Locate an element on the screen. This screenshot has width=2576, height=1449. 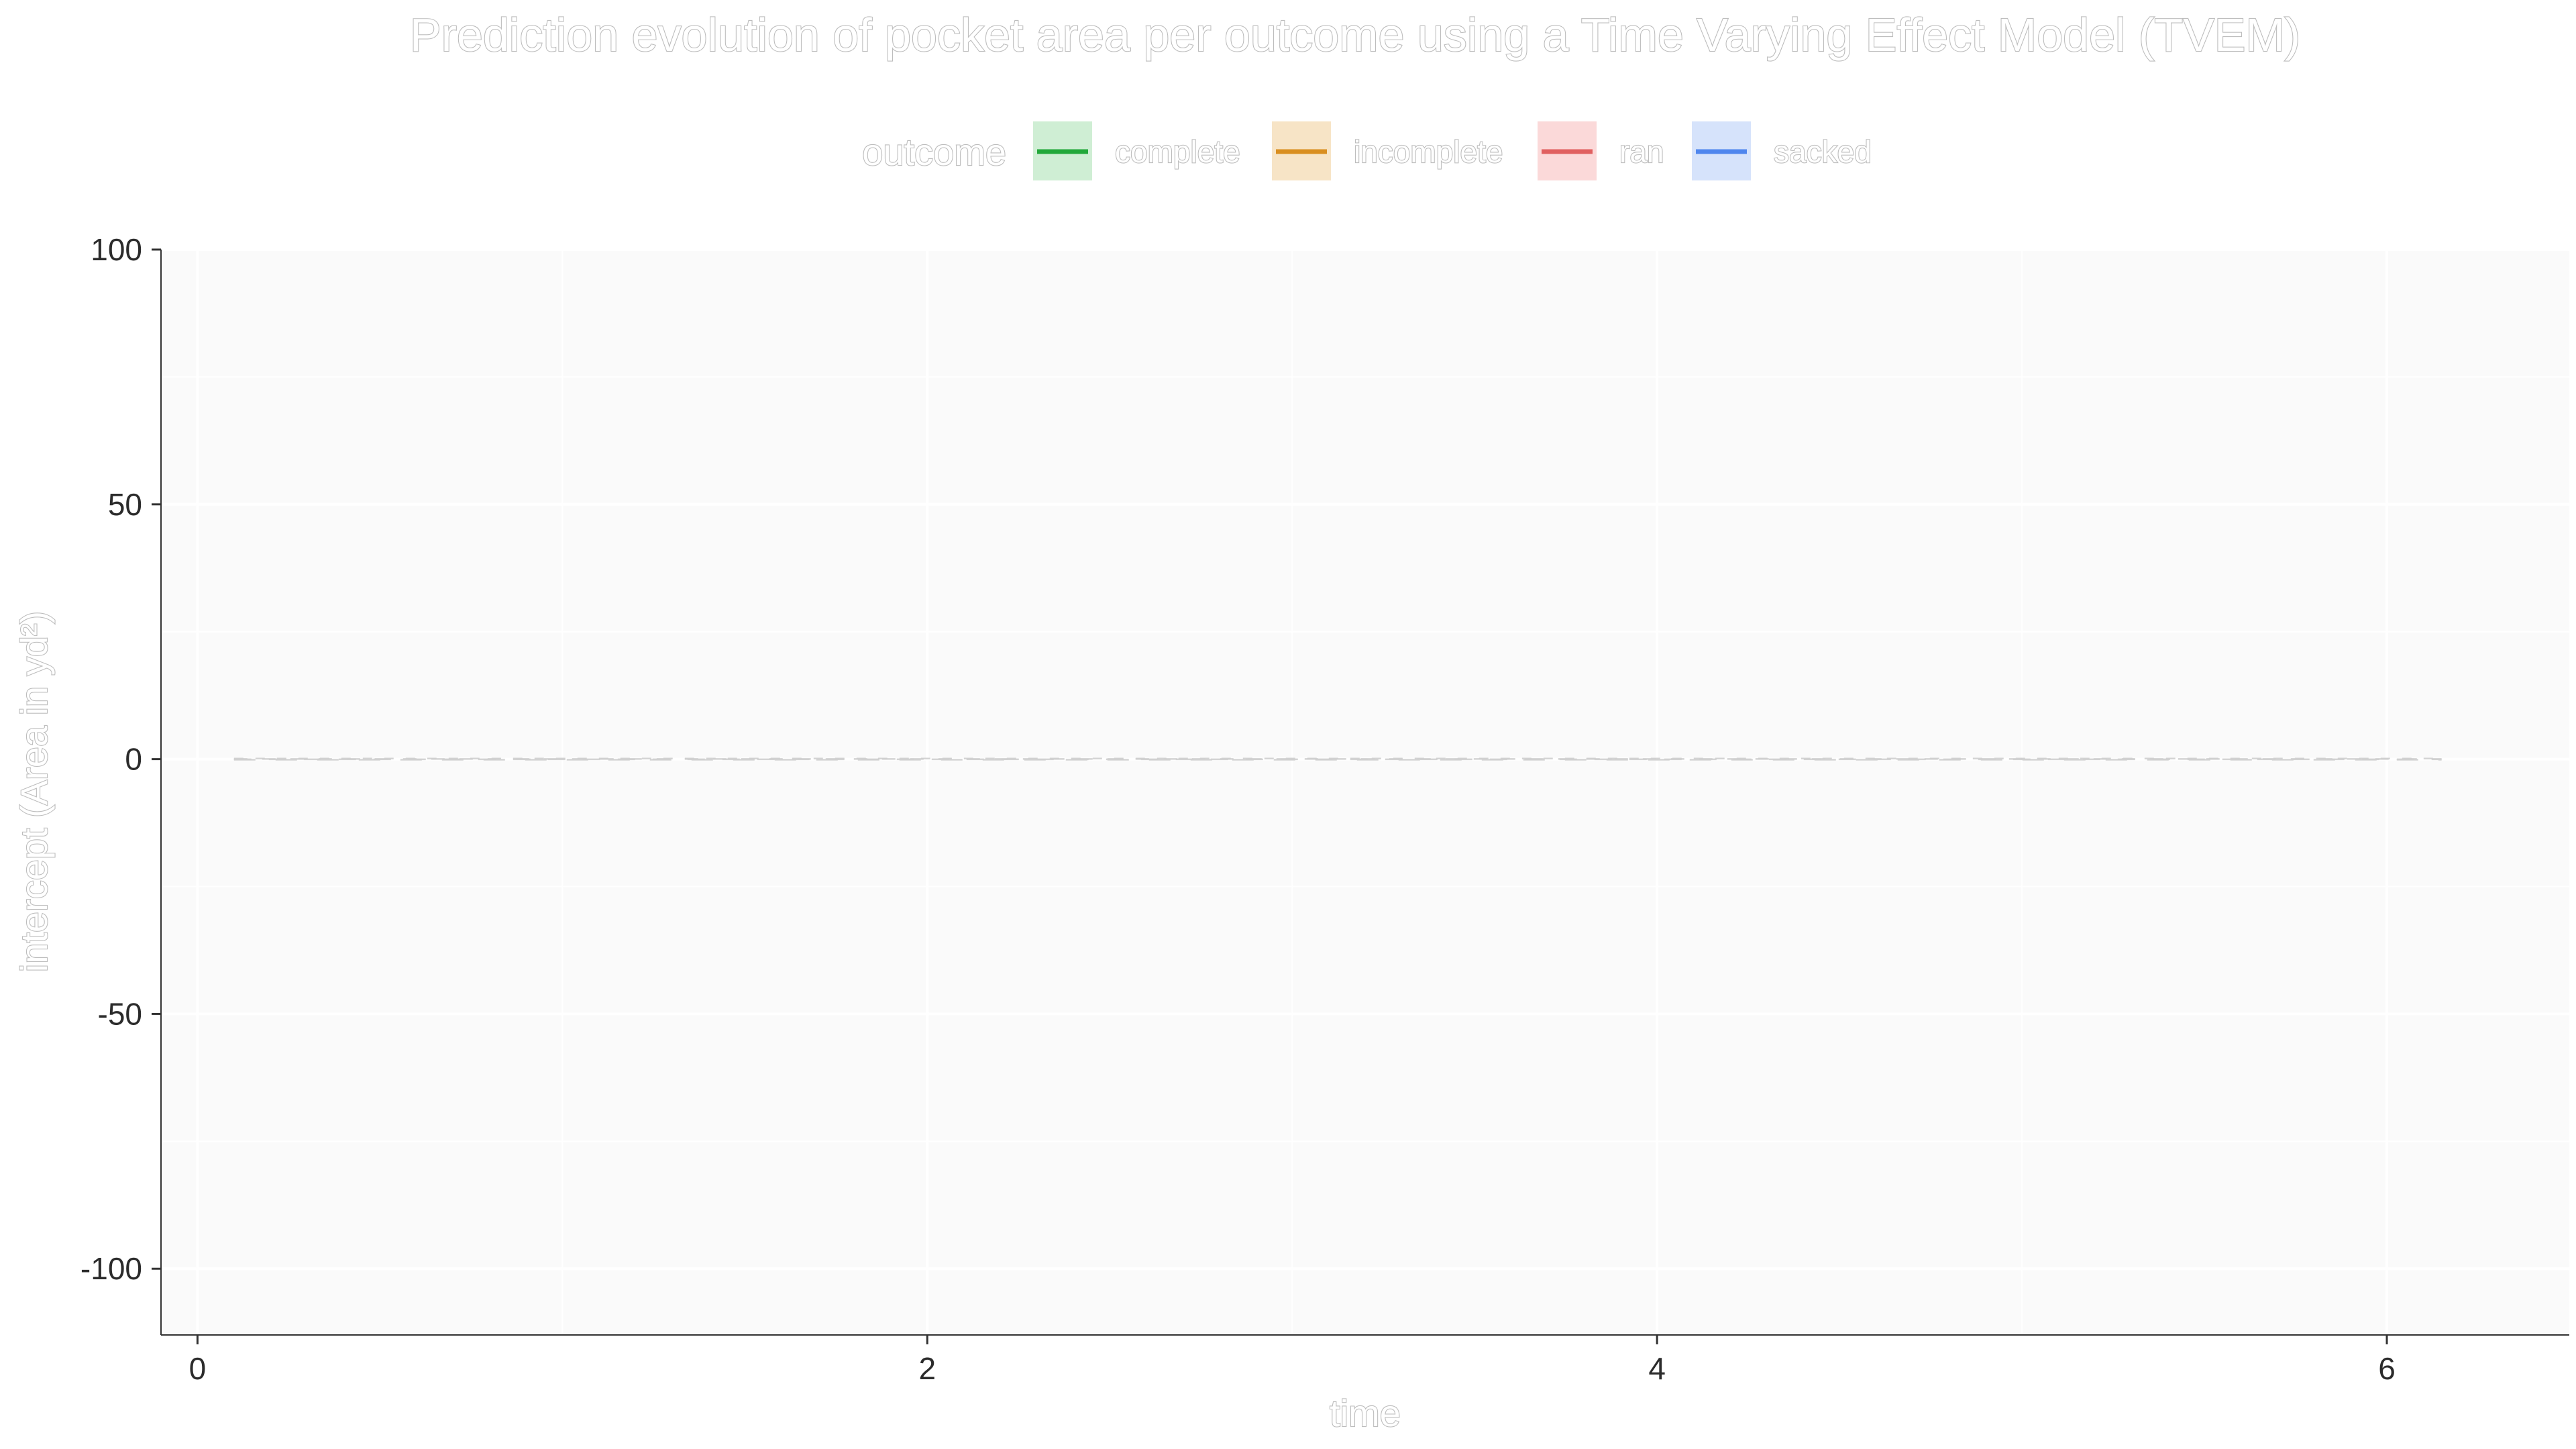
y-tick-label-100: 100 is located at coordinates (116, 249).